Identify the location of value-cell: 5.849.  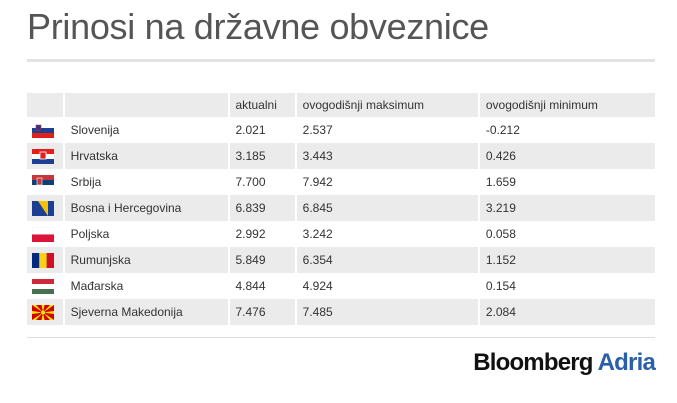
(262, 260).